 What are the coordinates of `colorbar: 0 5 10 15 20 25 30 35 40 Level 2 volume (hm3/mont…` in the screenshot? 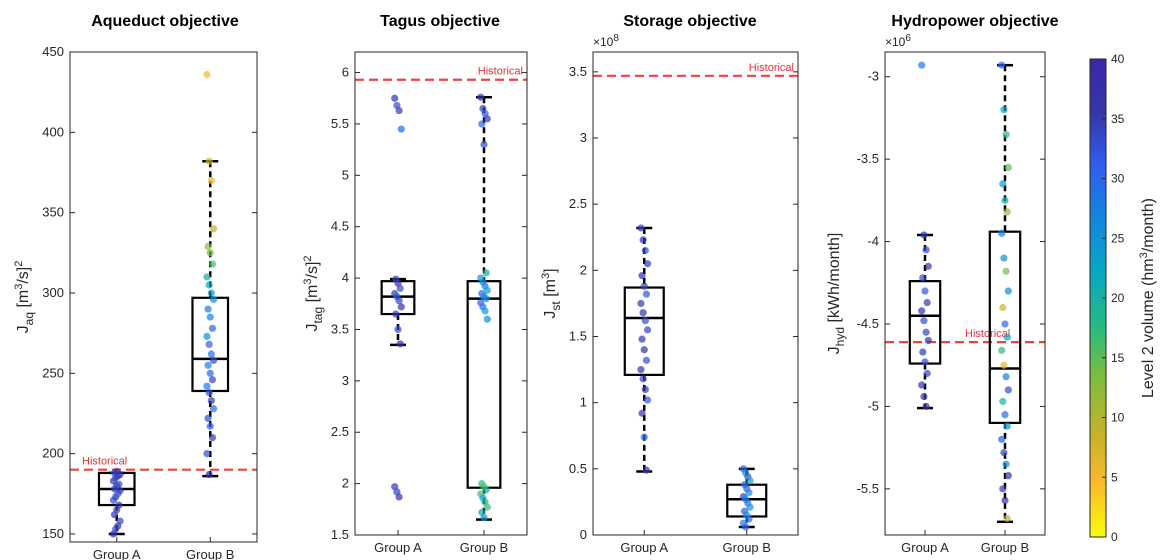 It's located at (1123, 298).